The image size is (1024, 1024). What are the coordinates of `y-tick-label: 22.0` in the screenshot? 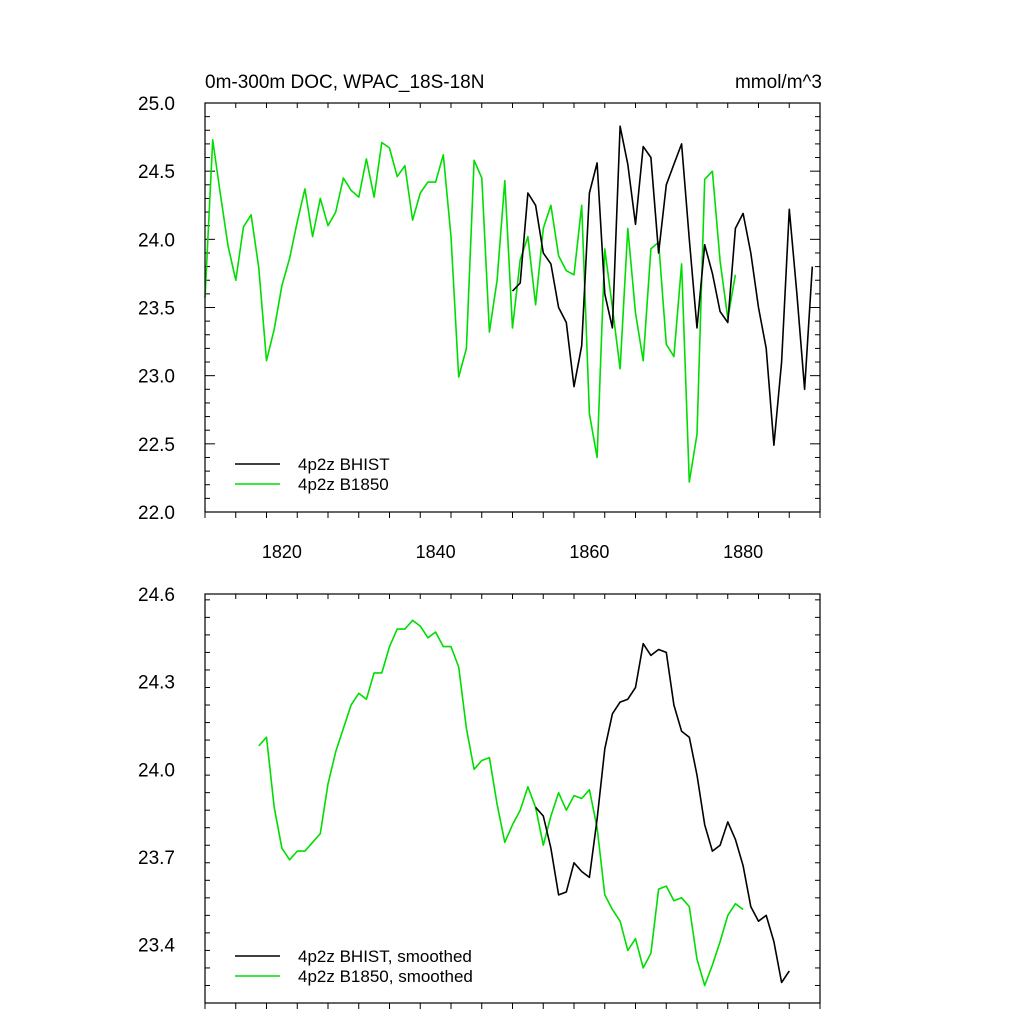 It's located at (156, 513).